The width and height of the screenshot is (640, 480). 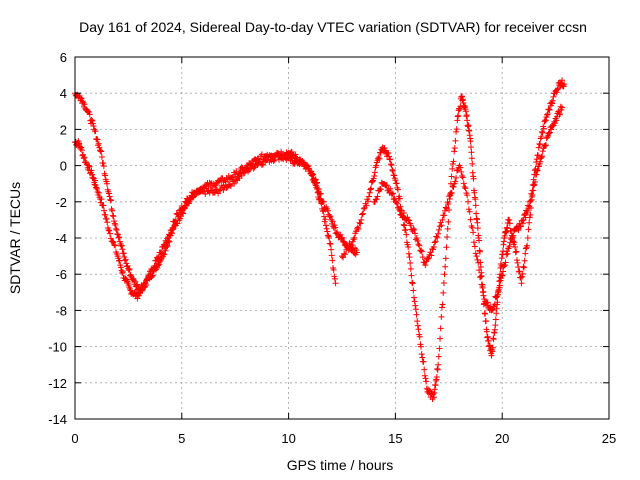 What do you see at coordinates (74, 438) in the screenshot?
I see `x-tick-label: 0` at bounding box center [74, 438].